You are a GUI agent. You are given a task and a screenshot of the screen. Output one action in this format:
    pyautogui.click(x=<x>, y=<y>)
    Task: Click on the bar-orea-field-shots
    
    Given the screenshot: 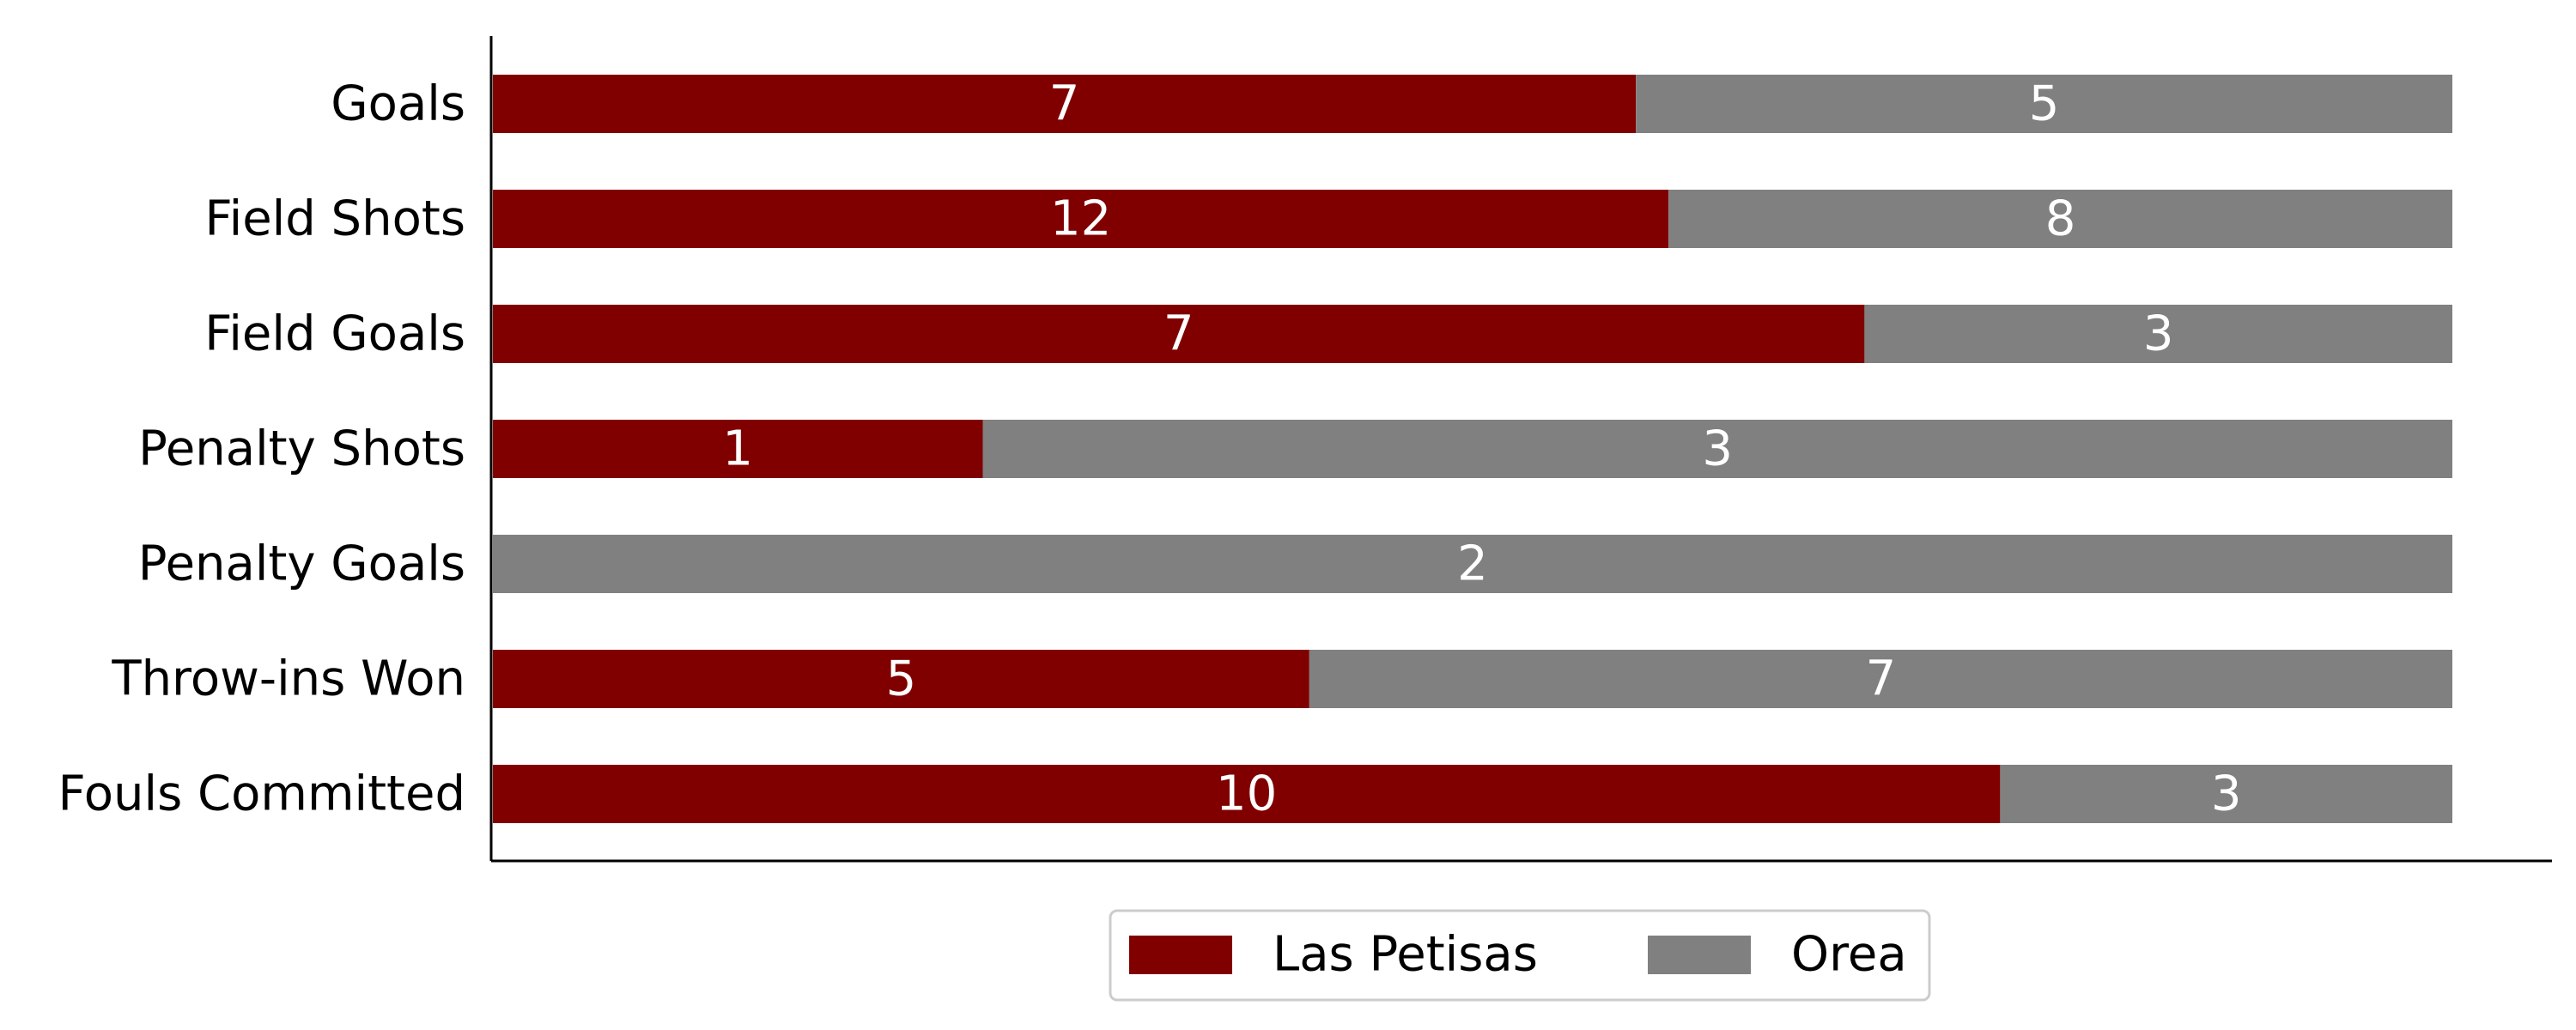 What is the action you would take?
    pyautogui.click(x=2060, y=219)
    